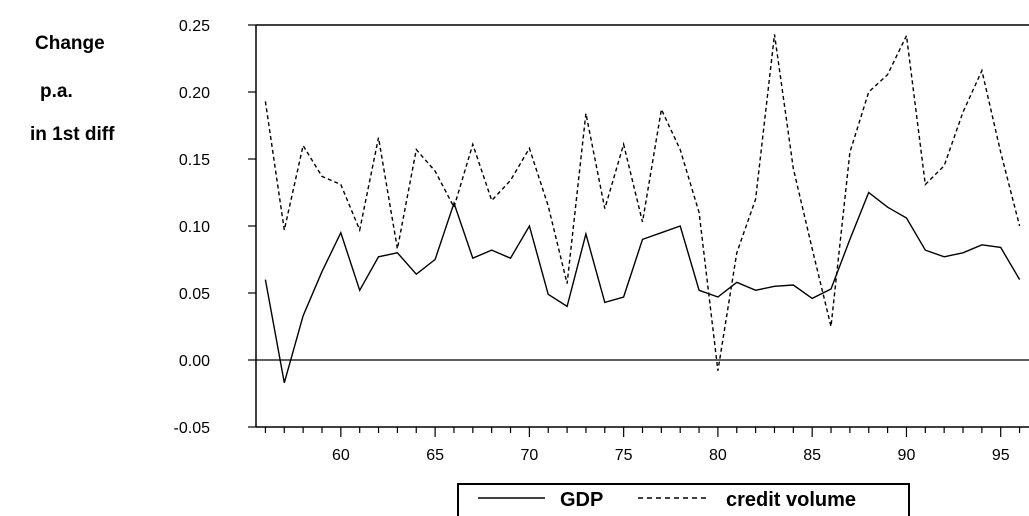  I want to click on y-tick-label: 0.25, so click(194, 26).